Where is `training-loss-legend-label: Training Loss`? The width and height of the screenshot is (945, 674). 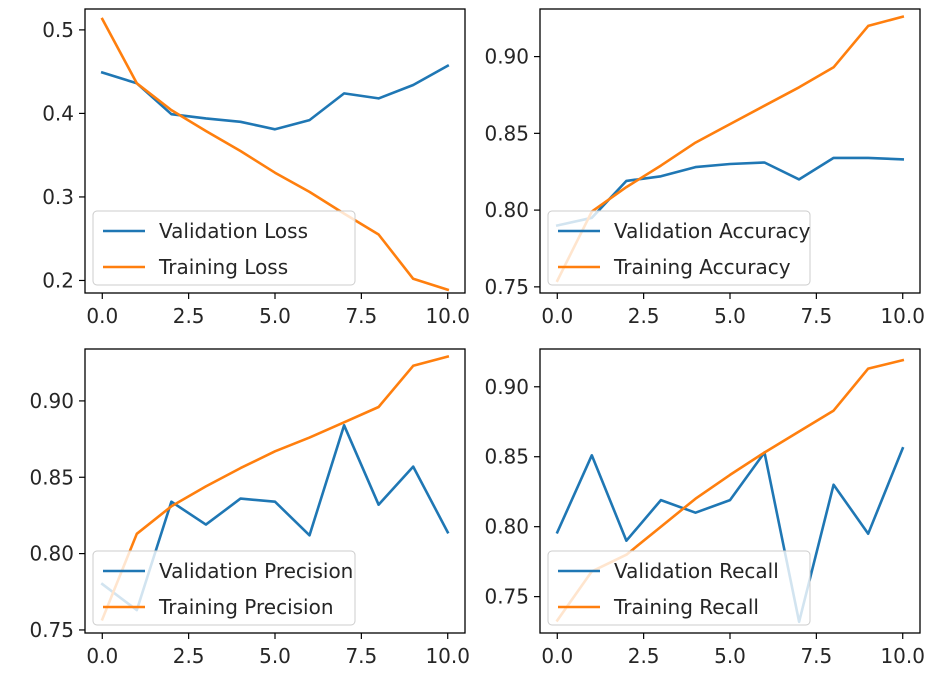 training-loss-legend-label: Training Loss is located at coordinates (223, 267).